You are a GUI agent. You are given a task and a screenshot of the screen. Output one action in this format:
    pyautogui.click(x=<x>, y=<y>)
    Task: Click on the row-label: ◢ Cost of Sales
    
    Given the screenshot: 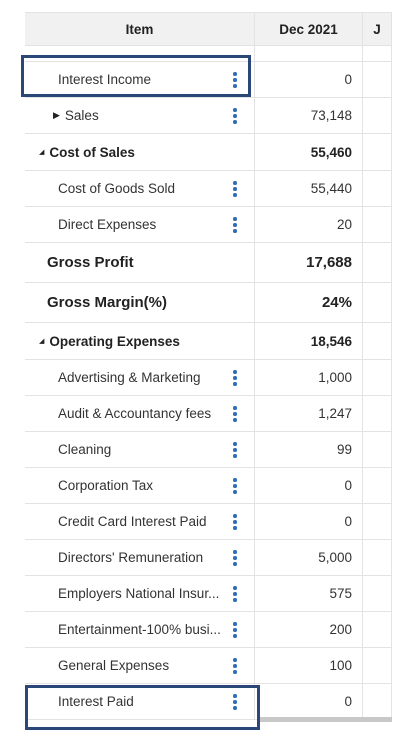 What is the action you would take?
    pyautogui.click(x=140, y=152)
    